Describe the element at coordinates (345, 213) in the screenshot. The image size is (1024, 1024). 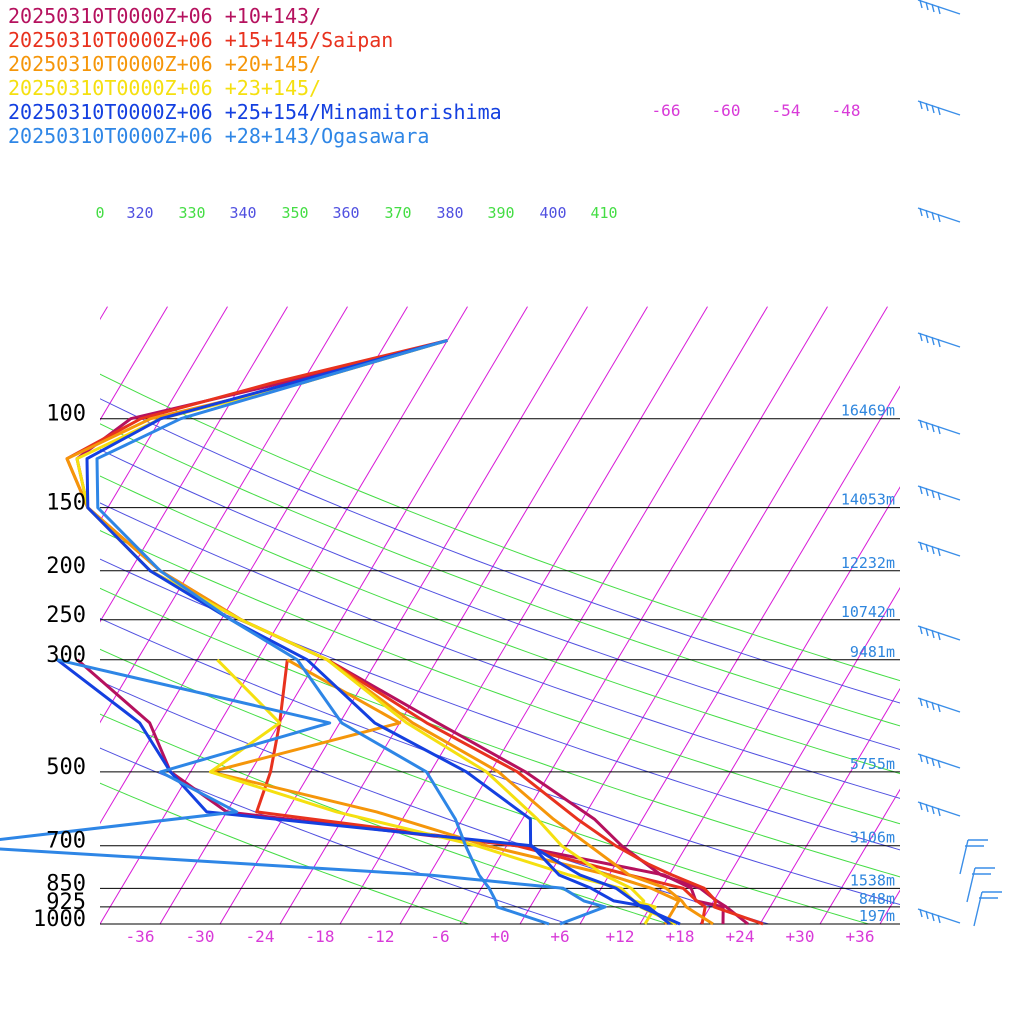
I see `theta-label: 360` at that location.